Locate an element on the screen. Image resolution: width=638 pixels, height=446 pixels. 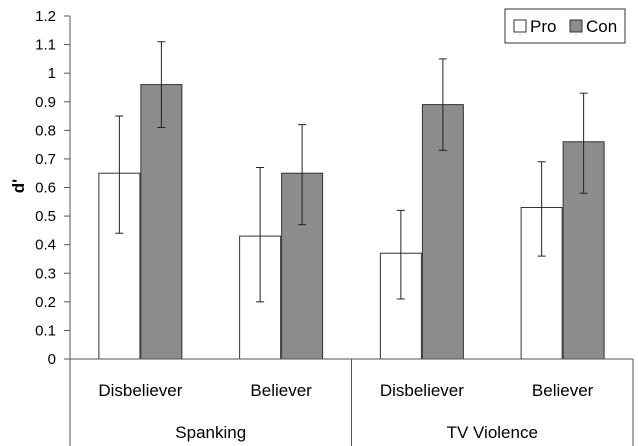
y-tick-label: 1.2 is located at coordinates (45, 16).